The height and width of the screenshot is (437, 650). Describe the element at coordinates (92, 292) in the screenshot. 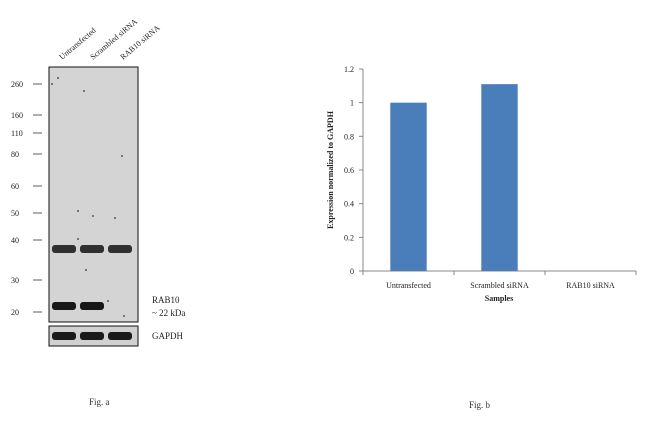

I see `blot-bands` at that location.